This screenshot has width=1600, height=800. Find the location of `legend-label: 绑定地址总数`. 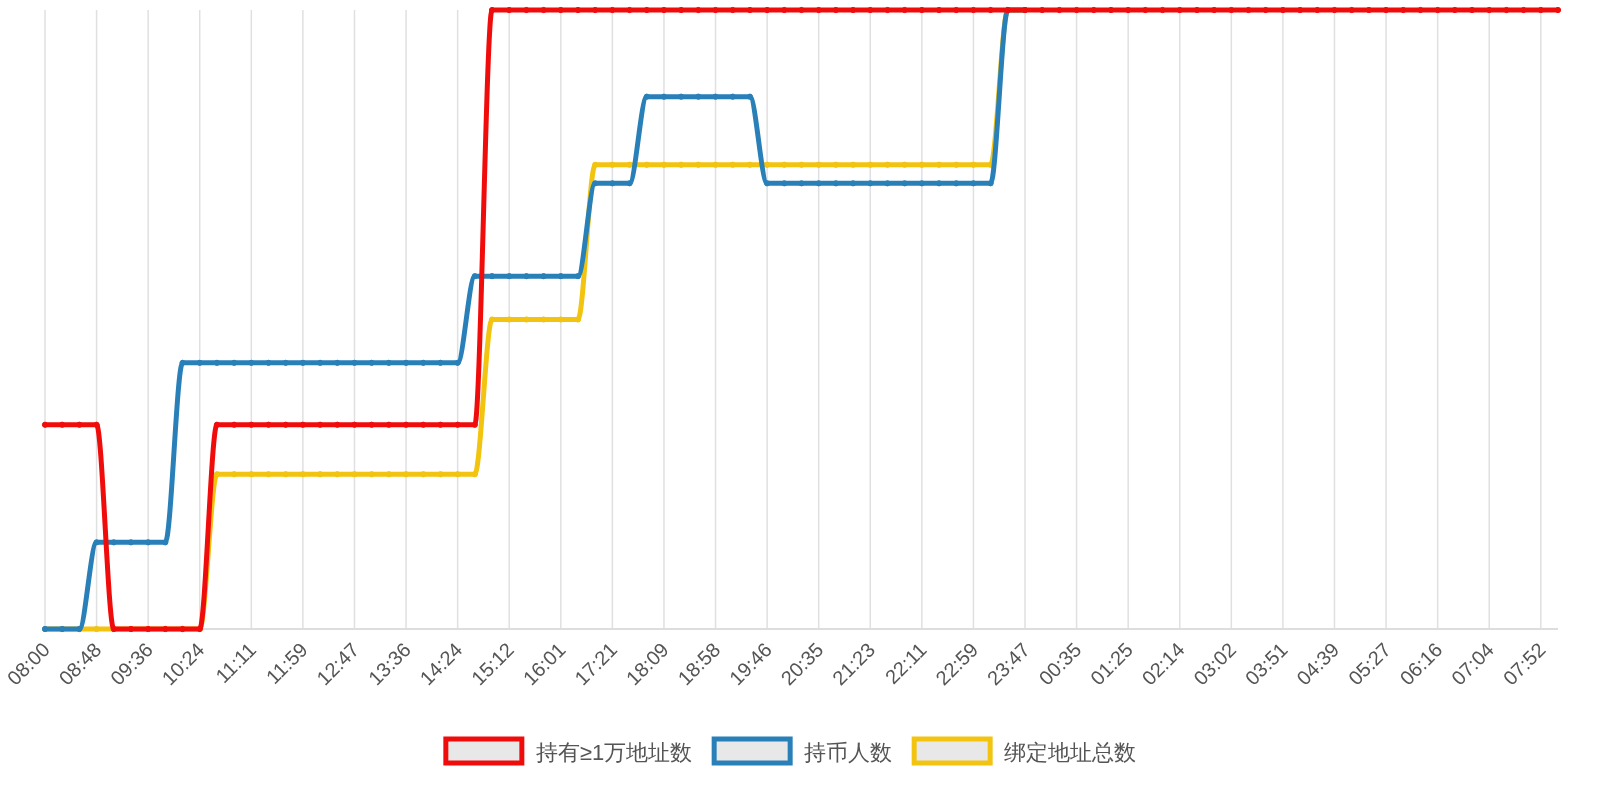

legend-label: 绑定地址总数 is located at coordinates (1070, 752).